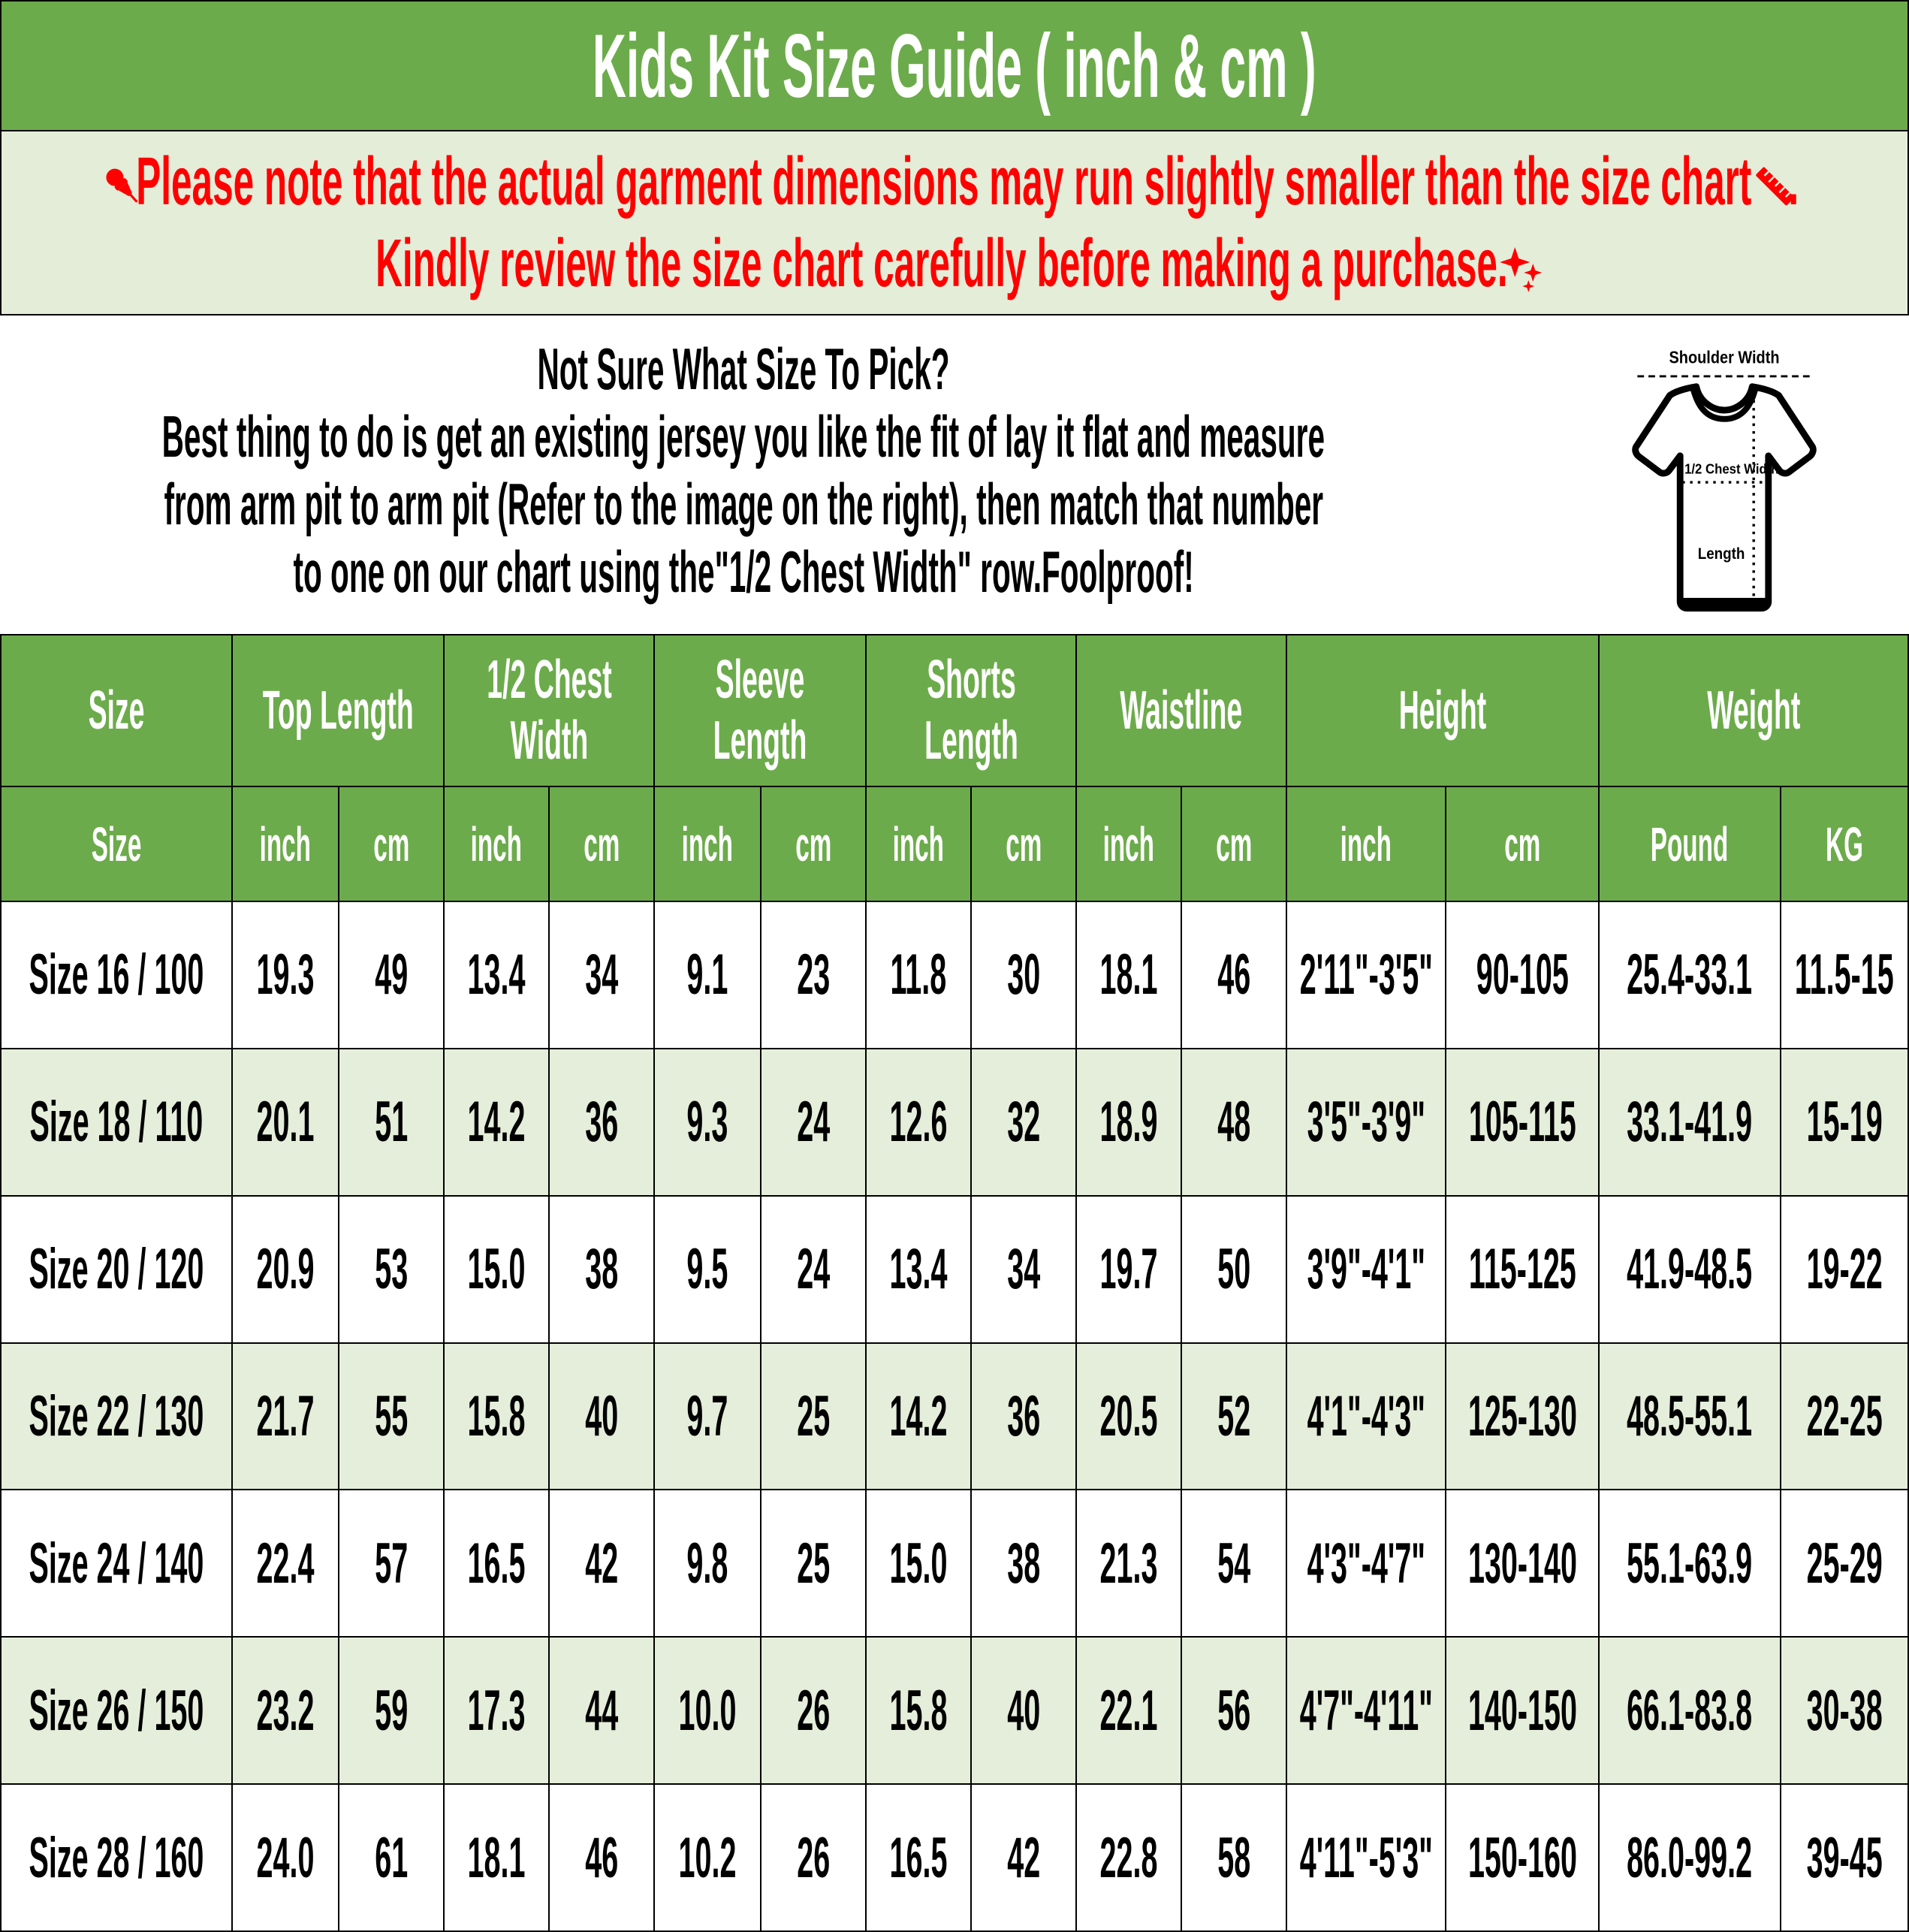 The width and height of the screenshot is (1909, 1932). I want to click on table-cell-r6-c6-label: 26, so click(813, 1857).